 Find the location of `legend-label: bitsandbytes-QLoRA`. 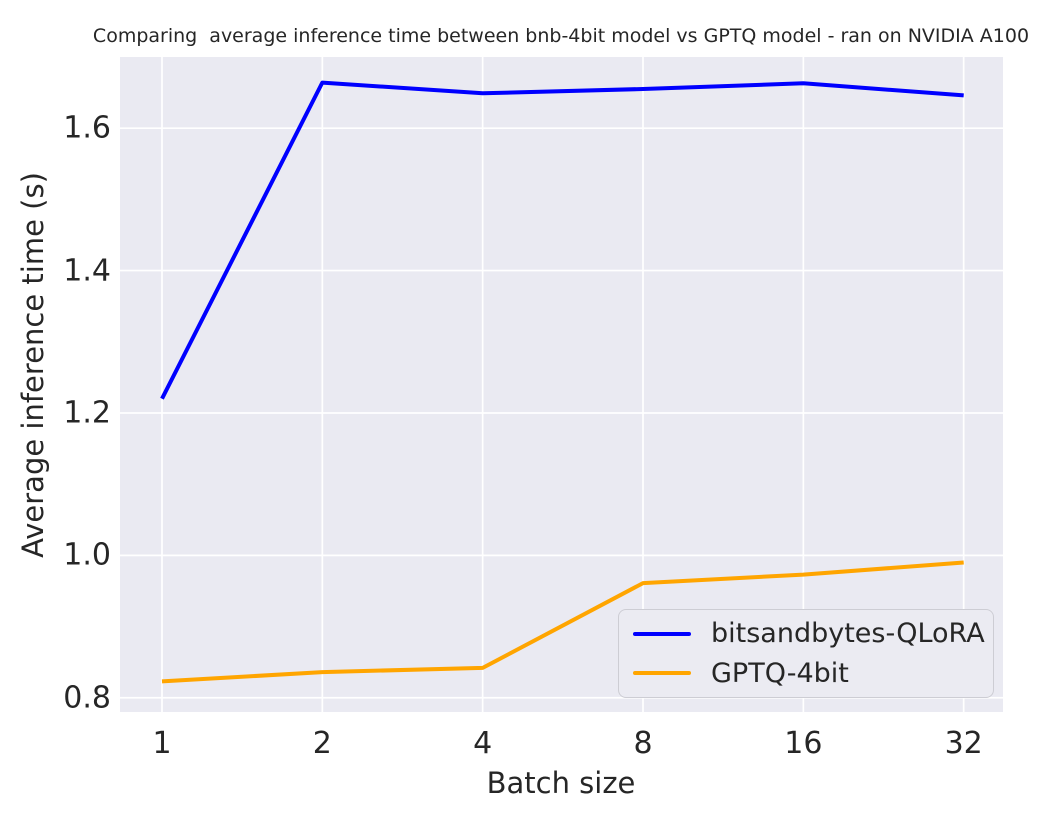

legend-label: bitsandbytes-QLoRA is located at coordinates (848, 634).